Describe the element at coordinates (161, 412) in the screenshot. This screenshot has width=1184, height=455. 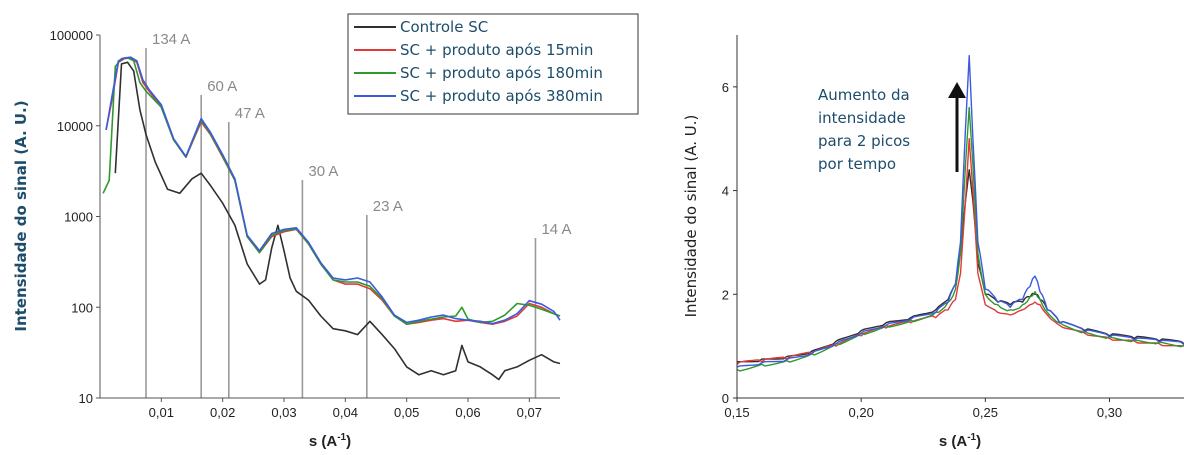
I see `left-x-tick-label-0: 0,01` at that location.